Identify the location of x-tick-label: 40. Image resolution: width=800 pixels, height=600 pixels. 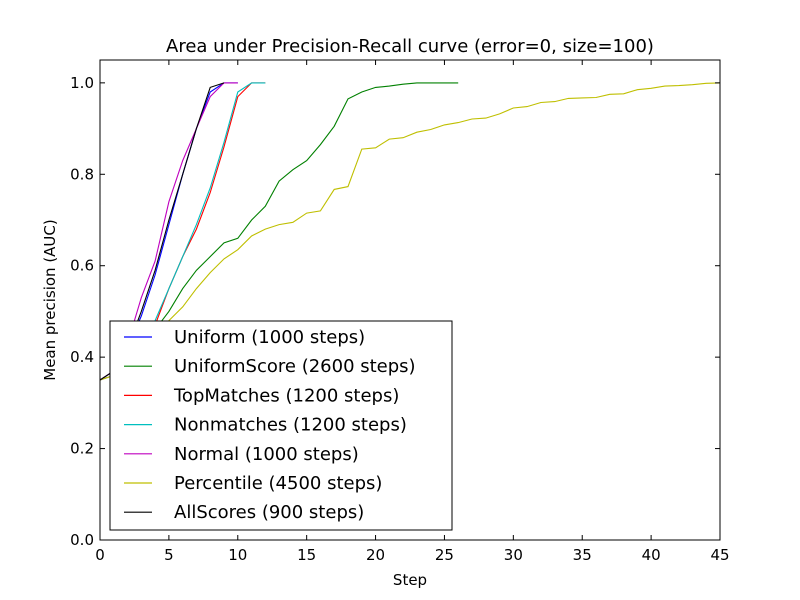
(651, 555).